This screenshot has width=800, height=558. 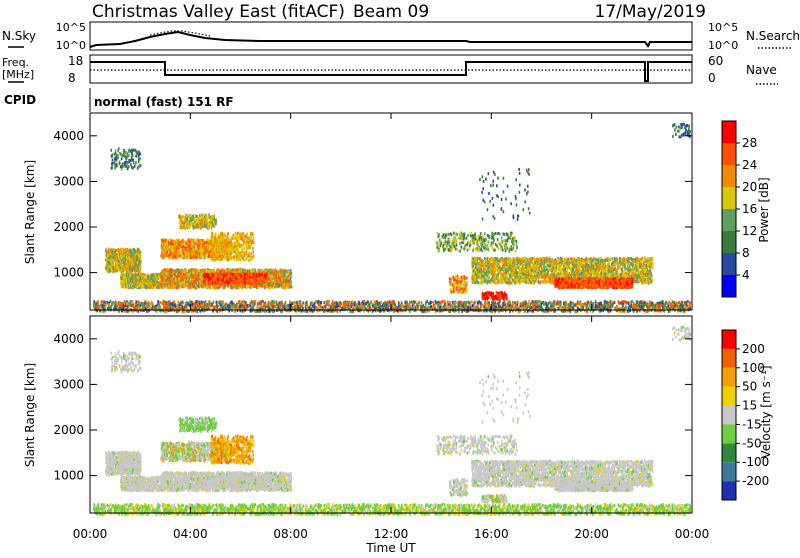 What do you see at coordinates (723, 45) in the screenshot?
I see `nsearch-tick-bottom: 10^0` at bounding box center [723, 45].